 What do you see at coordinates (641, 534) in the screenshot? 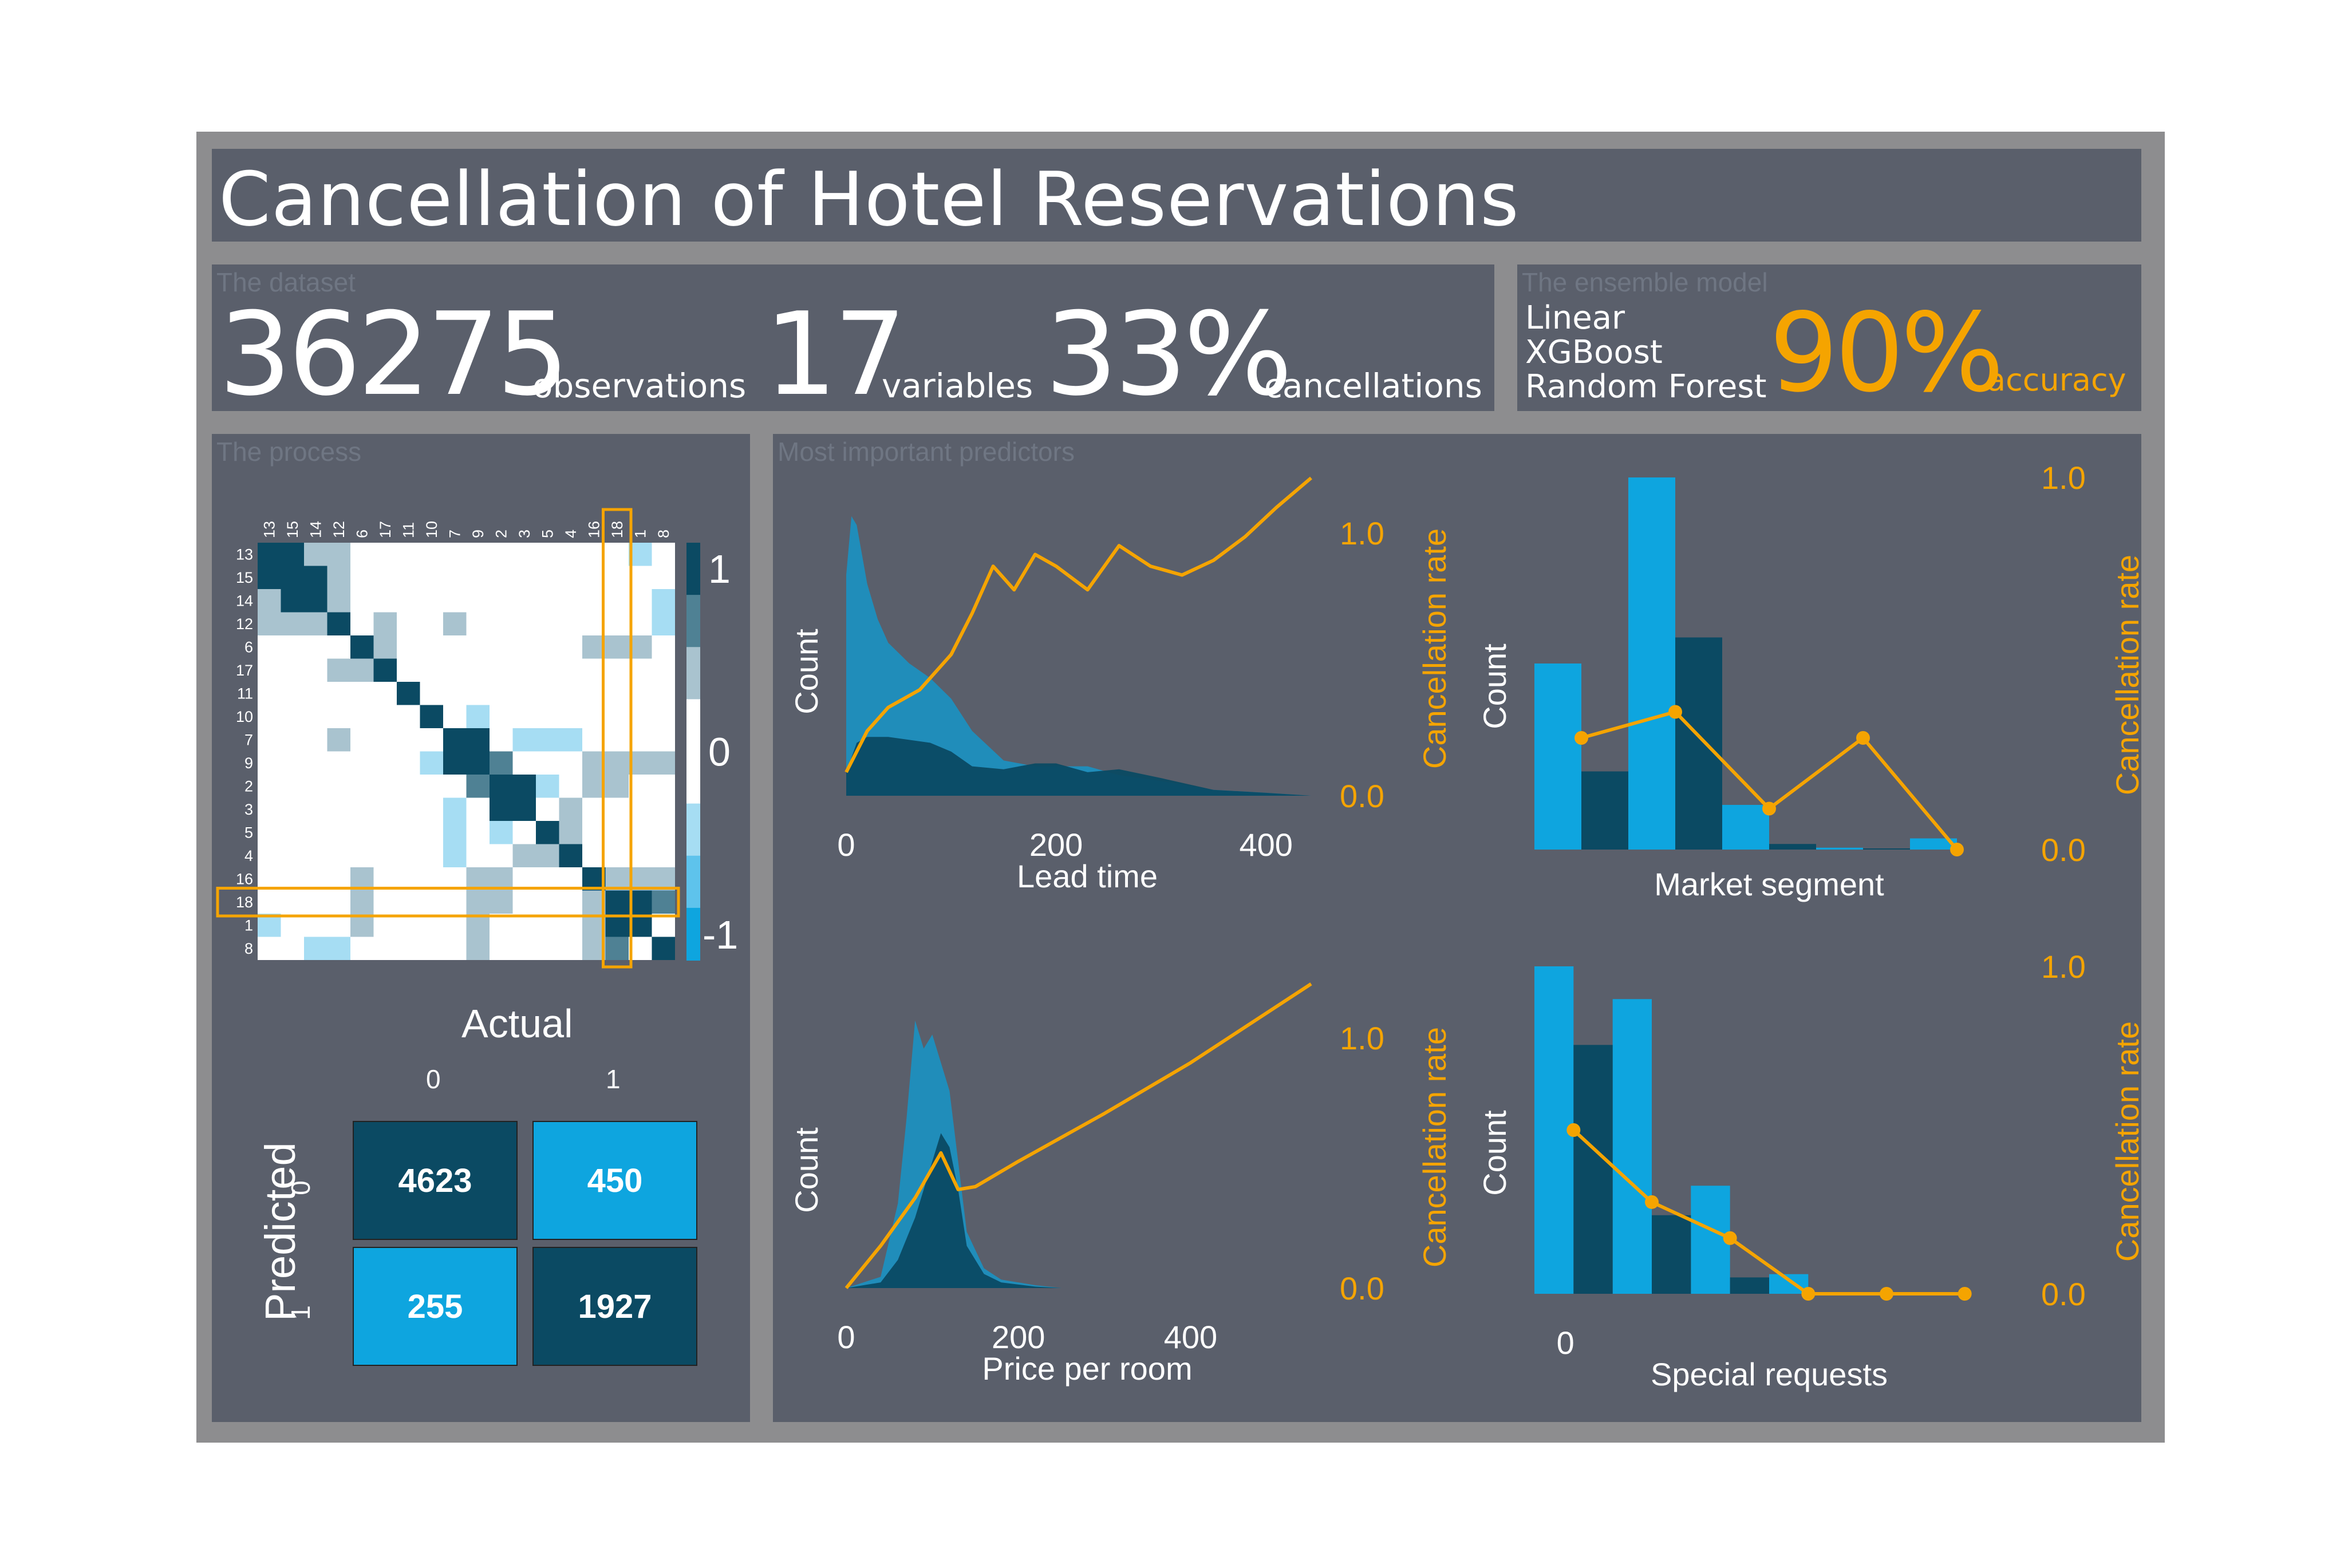
I see `heatmap-col-label: 1` at bounding box center [641, 534].